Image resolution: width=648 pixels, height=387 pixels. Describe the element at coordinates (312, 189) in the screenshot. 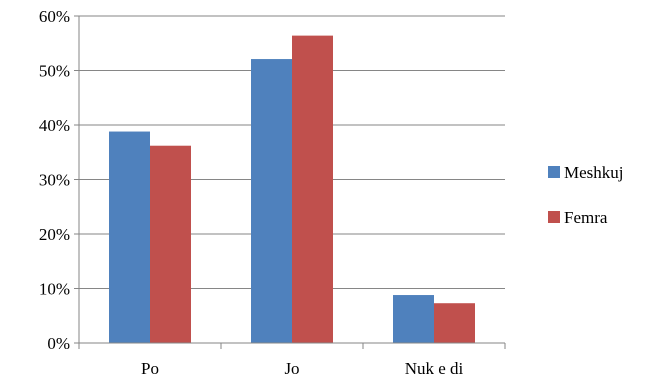

I see `bar-femra-jo` at that location.